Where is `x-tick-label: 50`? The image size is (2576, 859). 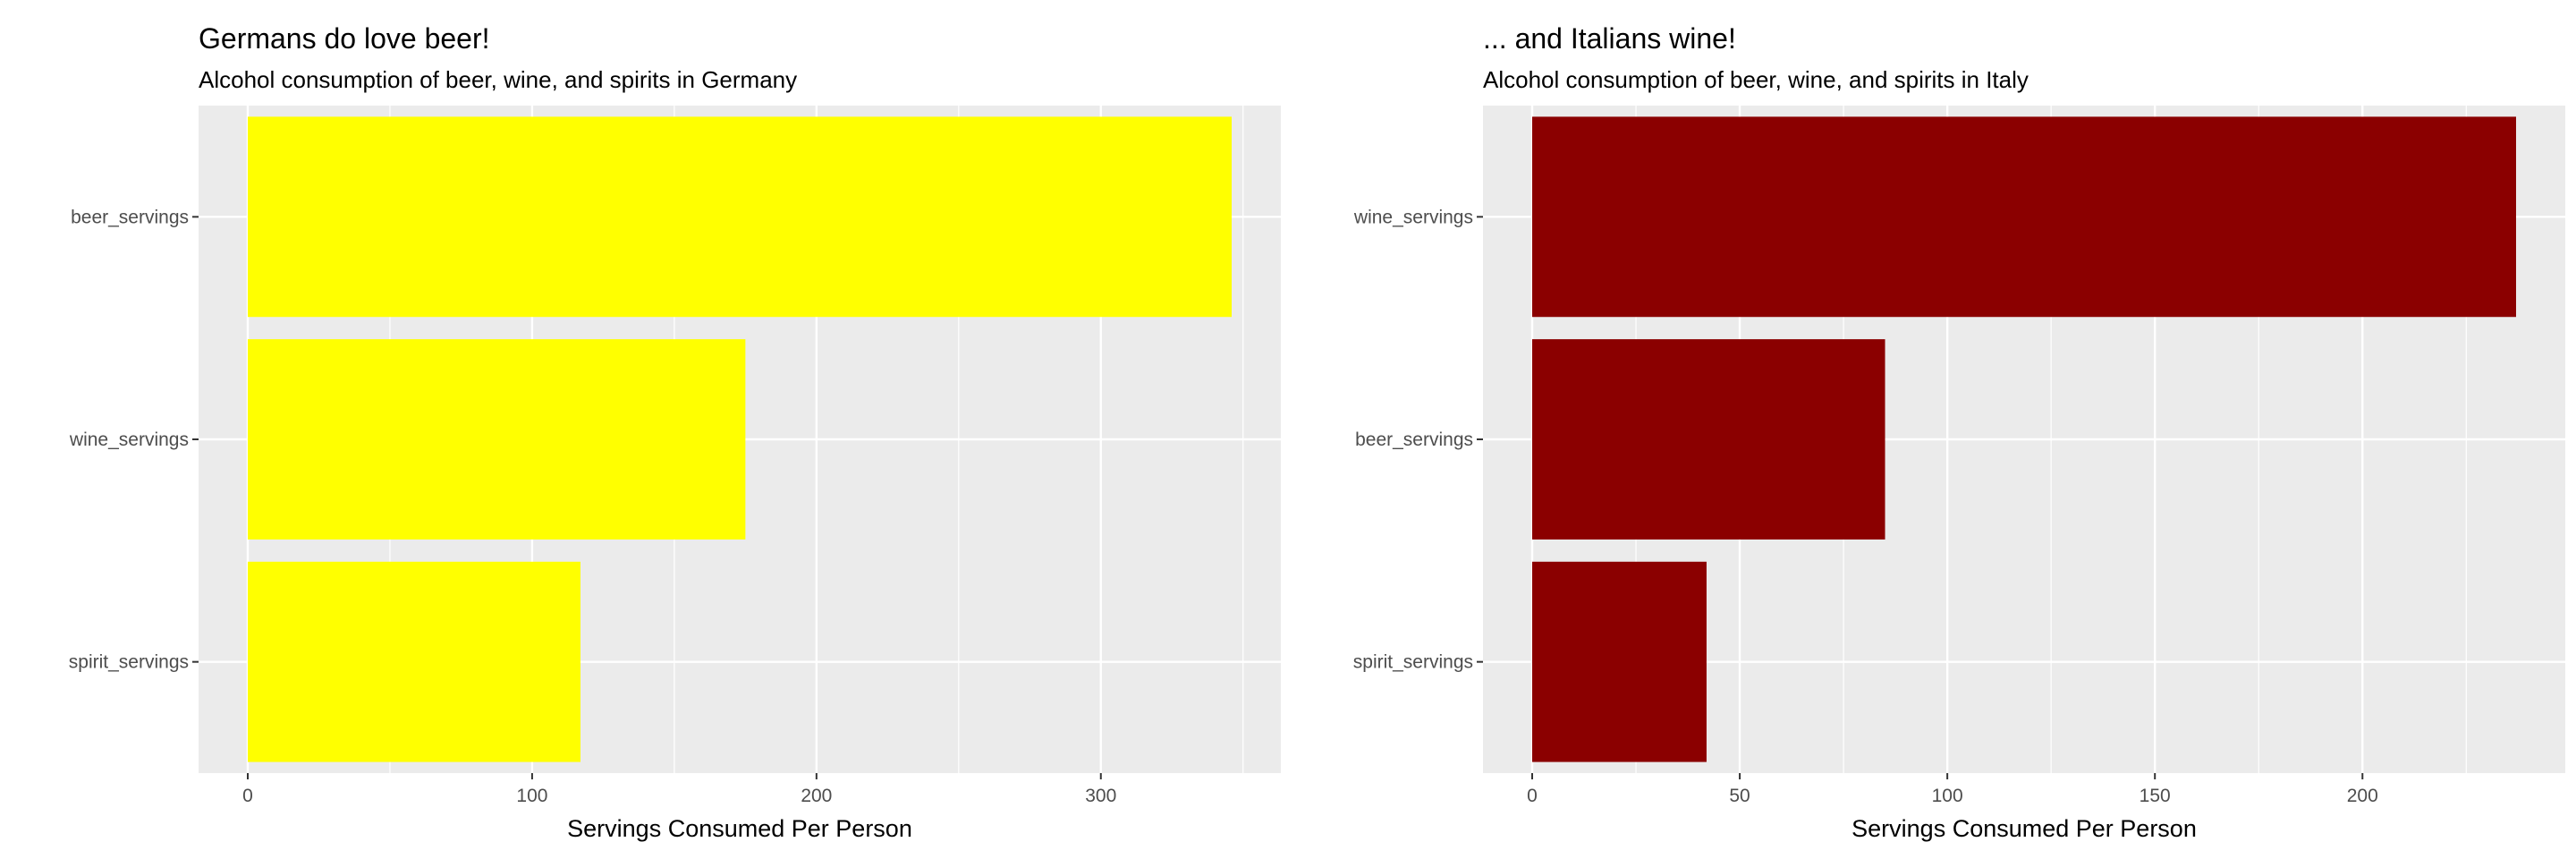 x-tick-label: 50 is located at coordinates (1739, 796).